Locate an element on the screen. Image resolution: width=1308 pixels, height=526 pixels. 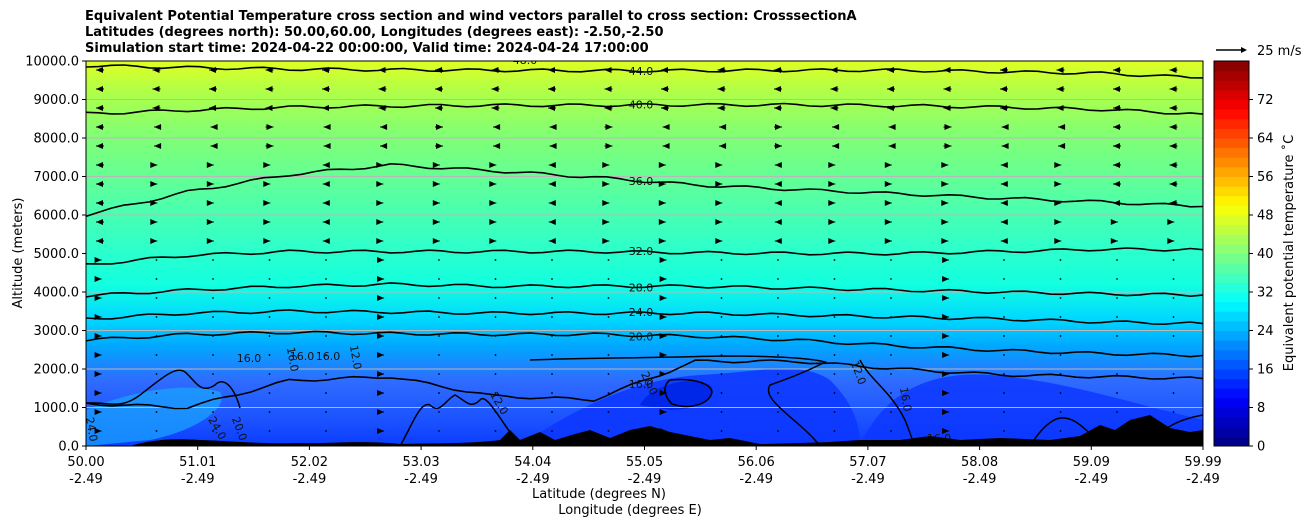
contour-line is located at coordinates (163, 389).